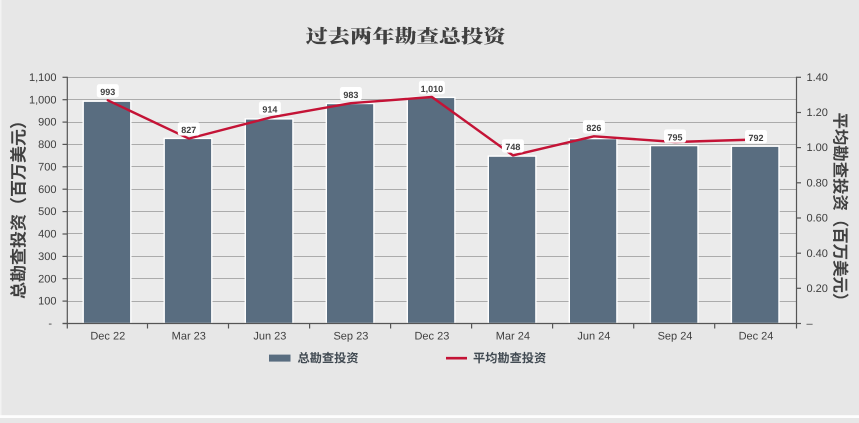 This screenshot has width=859, height=423. What do you see at coordinates (47, 167) in the screenshot?
I see `svg-text: 700` at bounding box center [47, 167].